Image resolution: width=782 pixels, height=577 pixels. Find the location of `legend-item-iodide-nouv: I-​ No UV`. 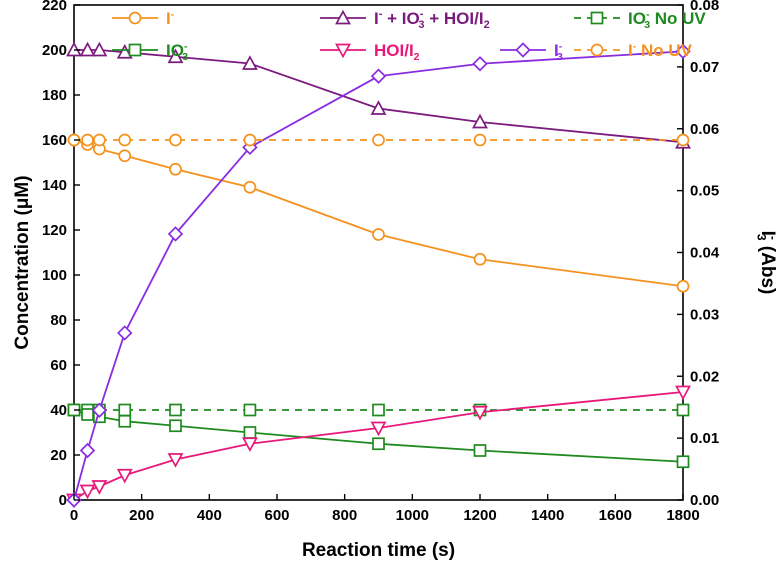

legend-item-iodide-nouv: I-​ No UV is located at coordinates (633, 50).